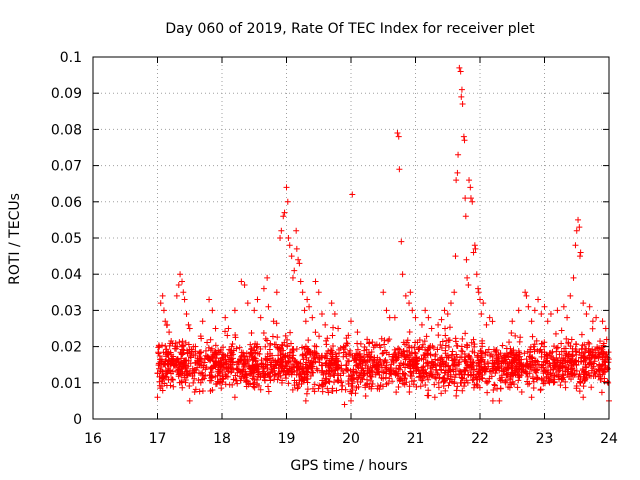  Describe the element at coordinates (15, 239) in the screenshot. I see `y-axis-title: ROTI / TECUs` at that location.